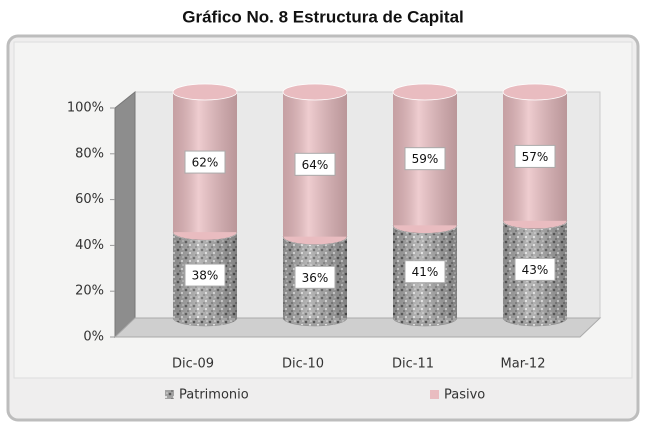 The width and height of the screenshot is (647, 426). I want to click on value-label: 36%, so click(315, 278).